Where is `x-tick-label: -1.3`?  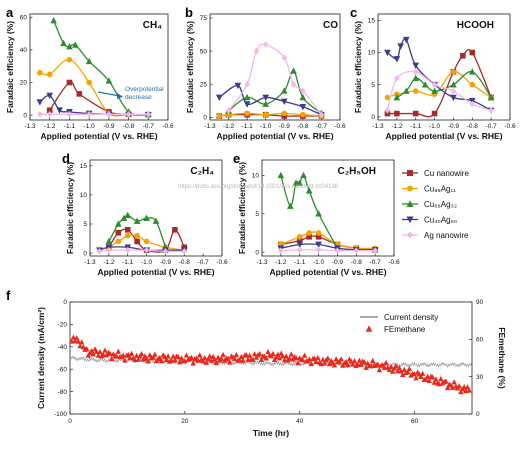 x-tick-label: -1.3 is located at coordinates (210, 126).